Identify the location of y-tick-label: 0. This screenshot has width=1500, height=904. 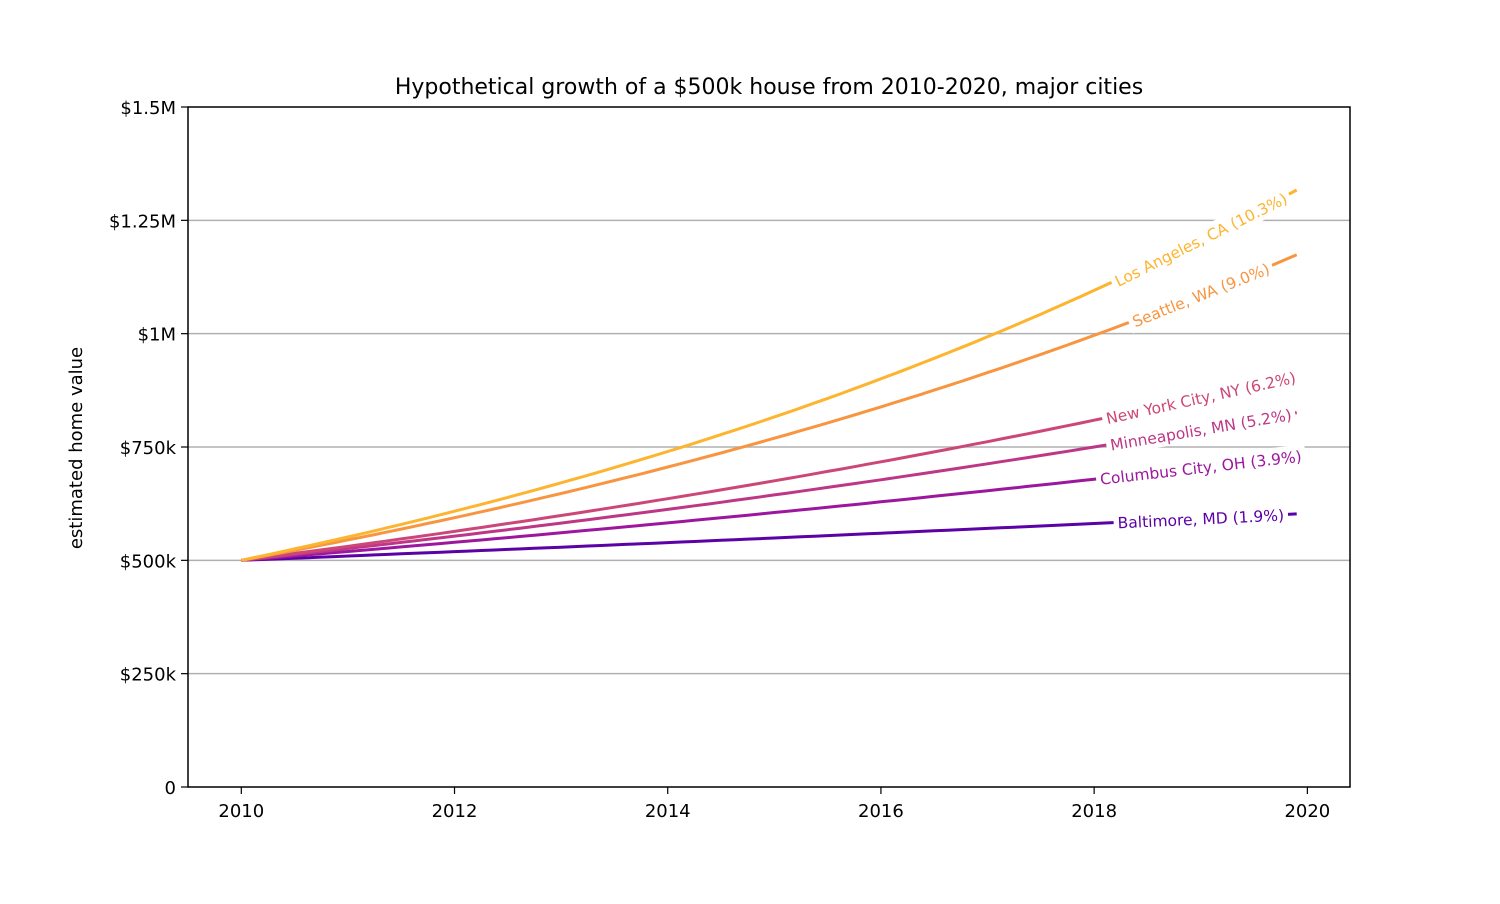
(170, 788).